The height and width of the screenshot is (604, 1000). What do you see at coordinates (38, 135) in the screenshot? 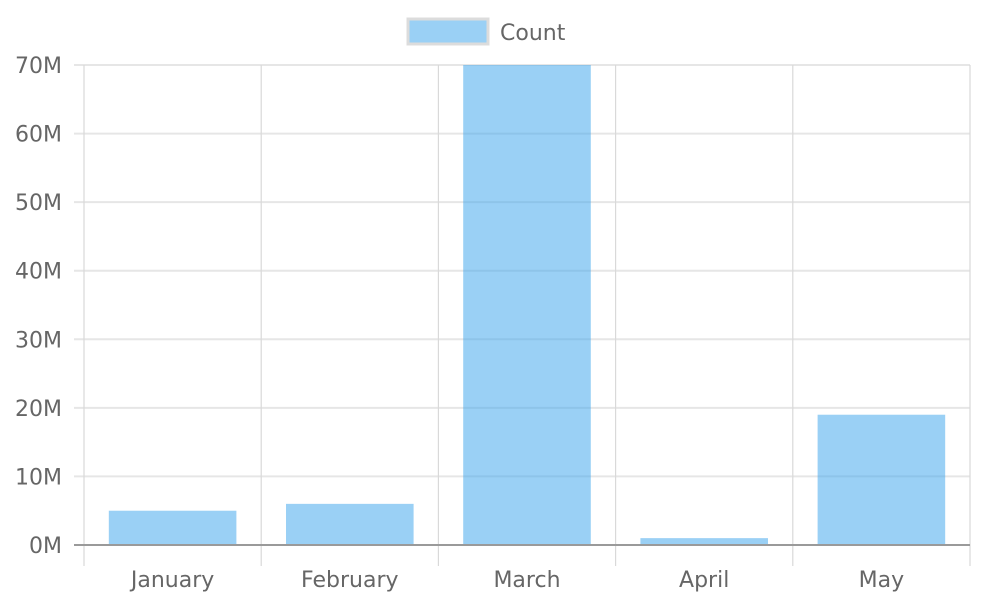
I see `y-tick-label: 60M` at bounding box center [38, 135].